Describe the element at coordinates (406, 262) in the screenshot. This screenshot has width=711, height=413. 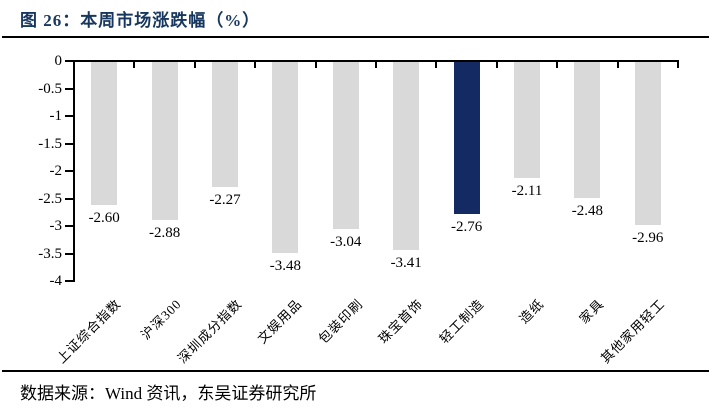
I see `bar-value-label: -3.41` at that location.